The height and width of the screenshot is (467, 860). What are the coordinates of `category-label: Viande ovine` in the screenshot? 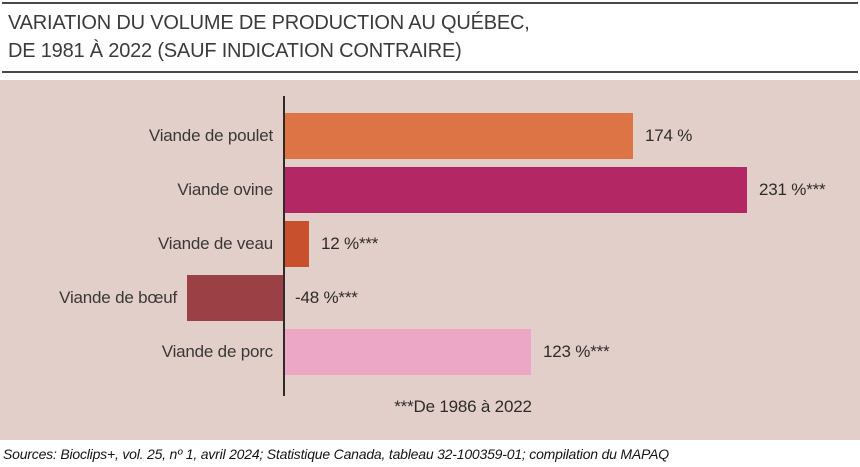 It's located at (225, 189).